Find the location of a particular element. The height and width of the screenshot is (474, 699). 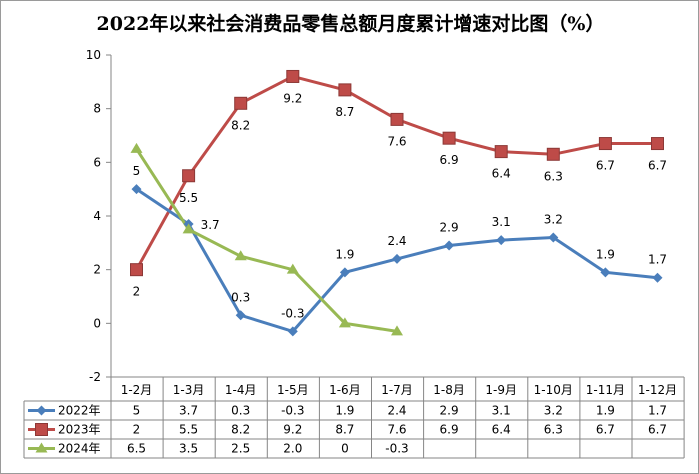

x-tick-label: 1-11月 is located at coordinates (605, 390).